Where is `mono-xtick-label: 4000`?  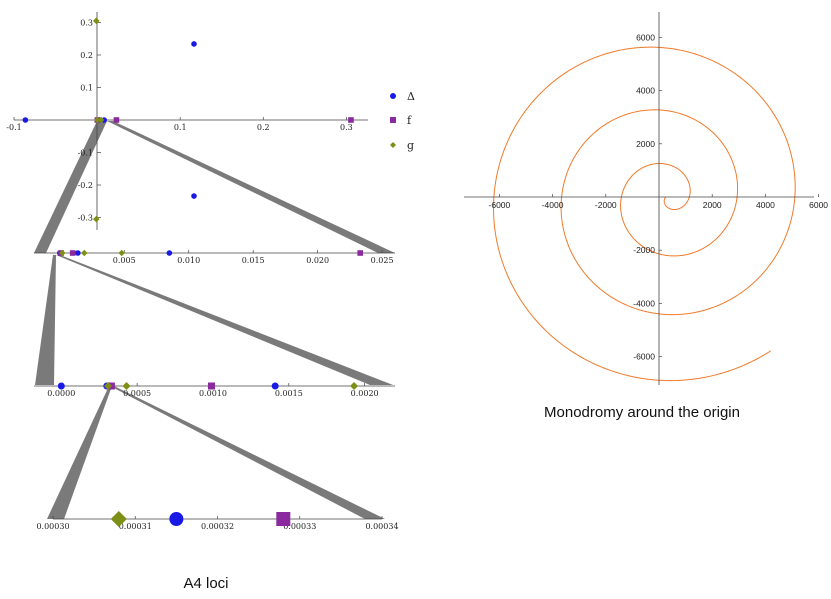
mono-xtick-label: 4000 is located at coordinates (765, 205).